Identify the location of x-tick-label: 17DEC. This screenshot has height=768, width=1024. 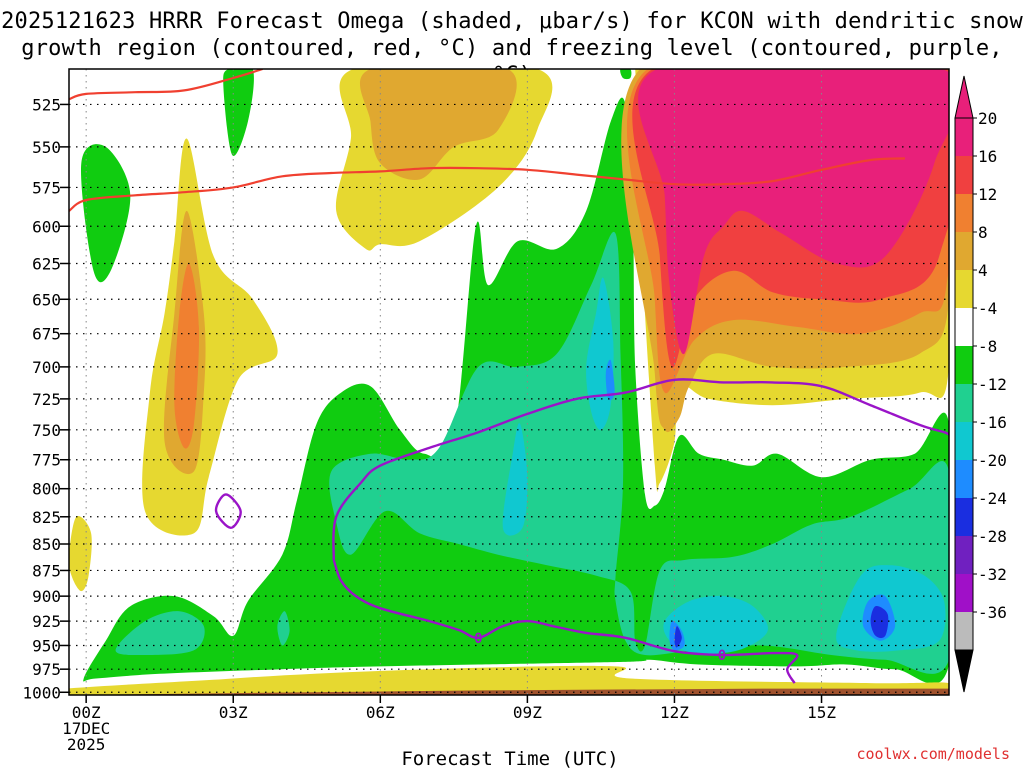
(86, 728).